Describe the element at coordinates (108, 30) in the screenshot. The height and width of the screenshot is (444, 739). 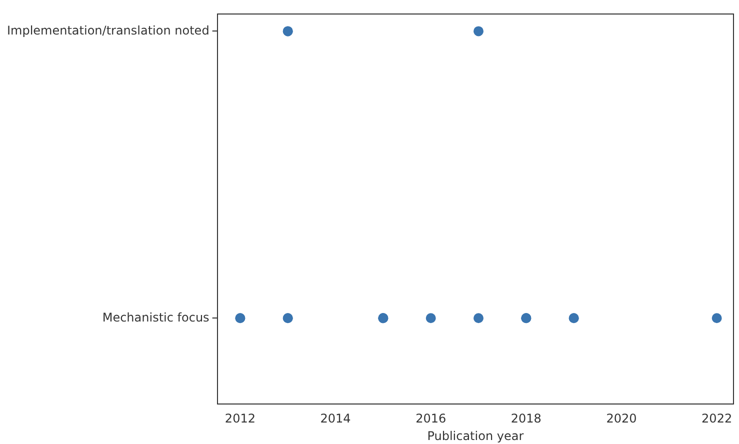
I see `y-tick-label: Implementation/translation noted` at that location.